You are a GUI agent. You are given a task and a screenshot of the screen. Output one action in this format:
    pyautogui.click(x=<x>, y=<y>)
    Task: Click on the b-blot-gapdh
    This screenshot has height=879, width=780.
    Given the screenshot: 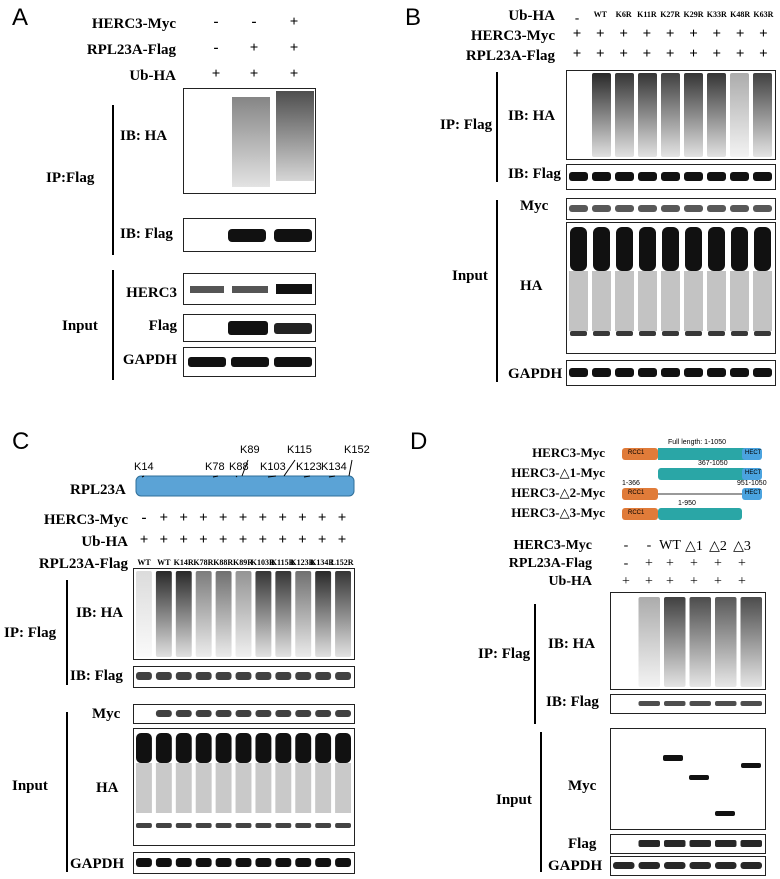 What is the action you would take?
    pyautogui.click(x=671, y=373)
    